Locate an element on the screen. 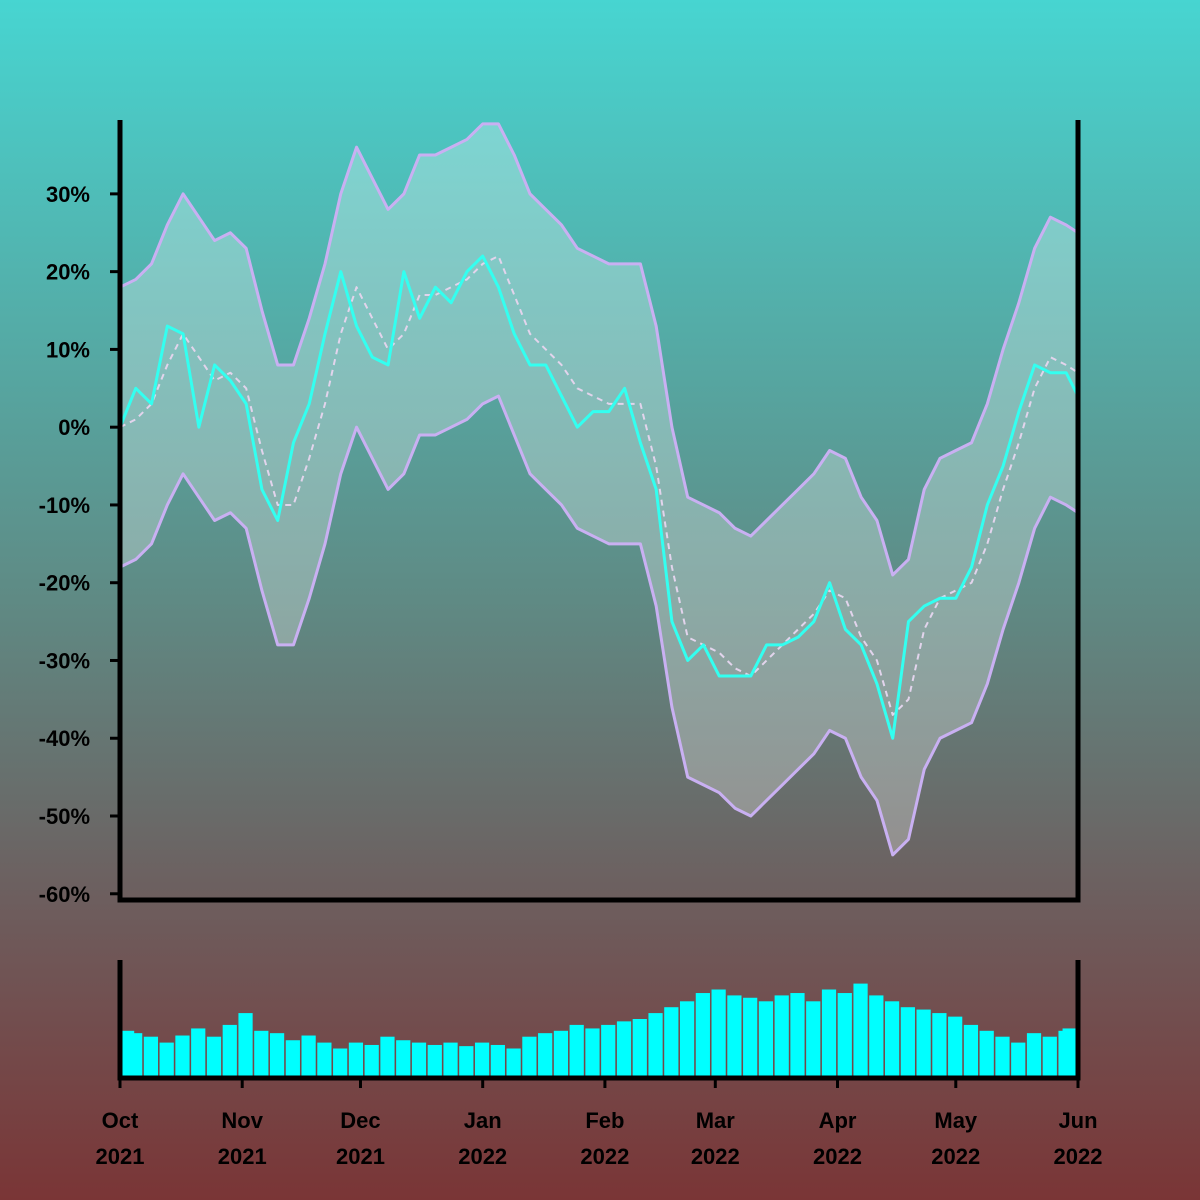  y-tick-label: 20% is located at coordinates (68, 272).